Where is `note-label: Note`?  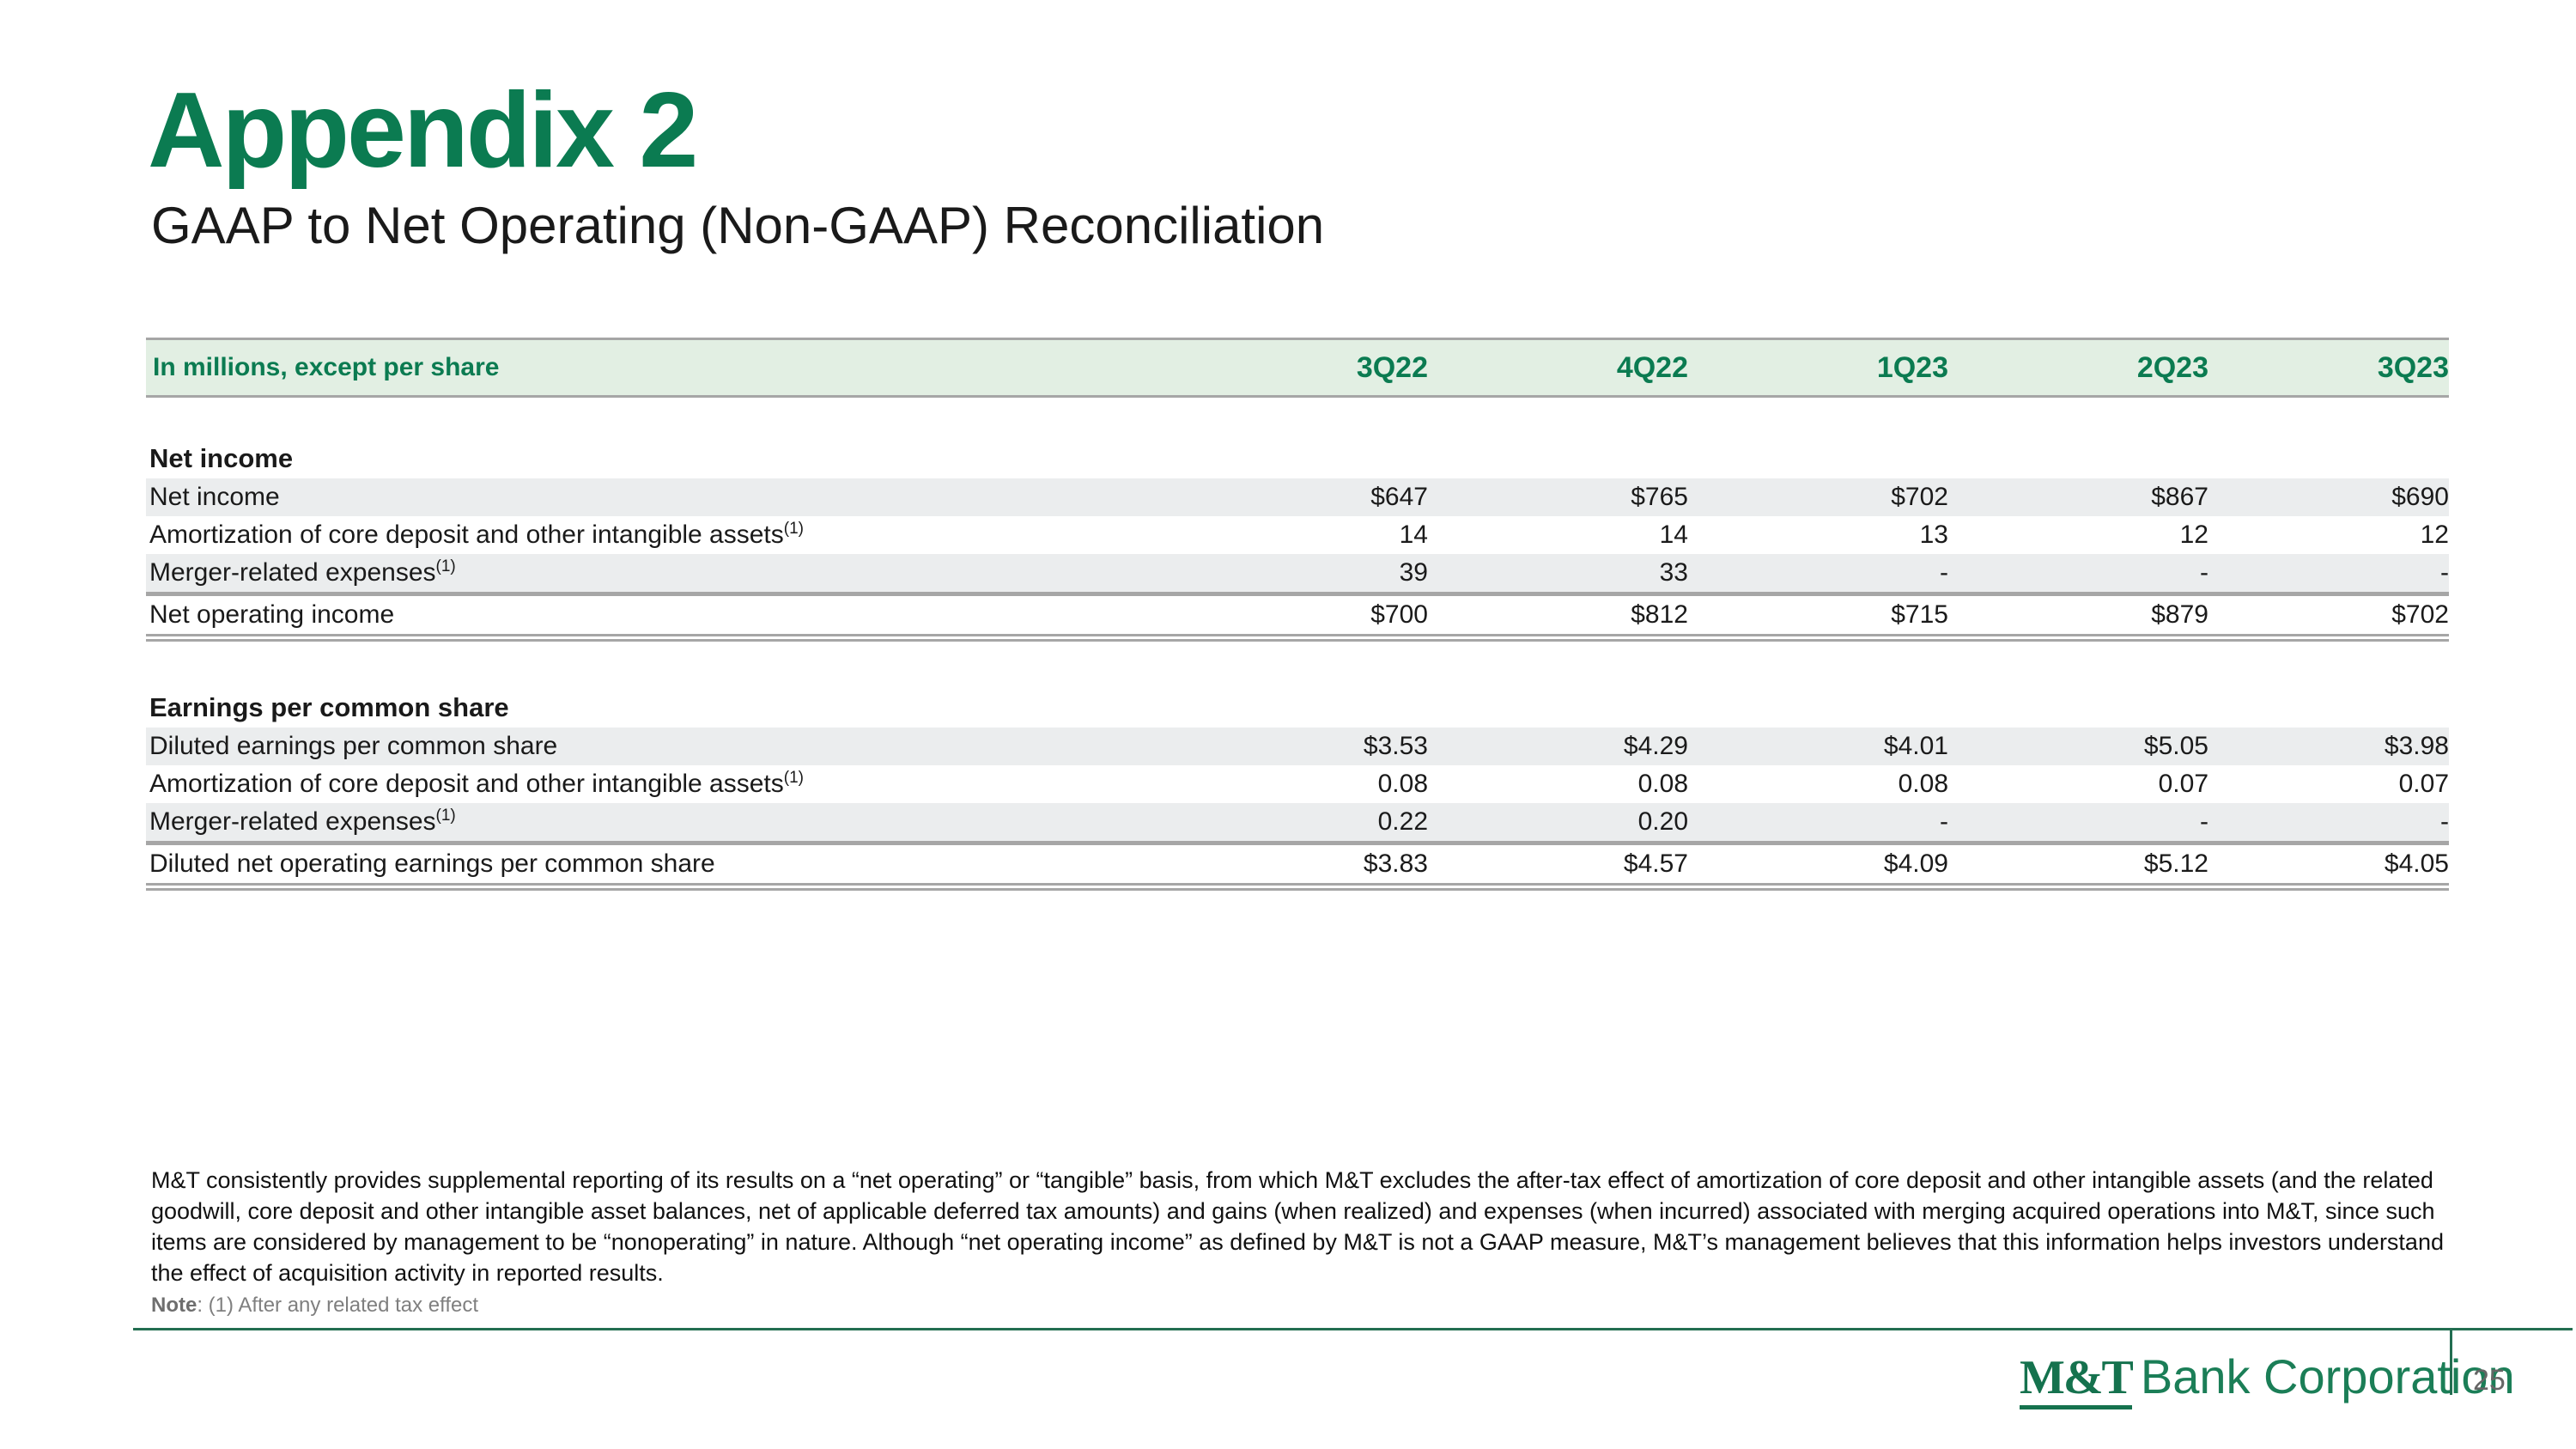 note-label: Note is located at coordinates (174, 1305).